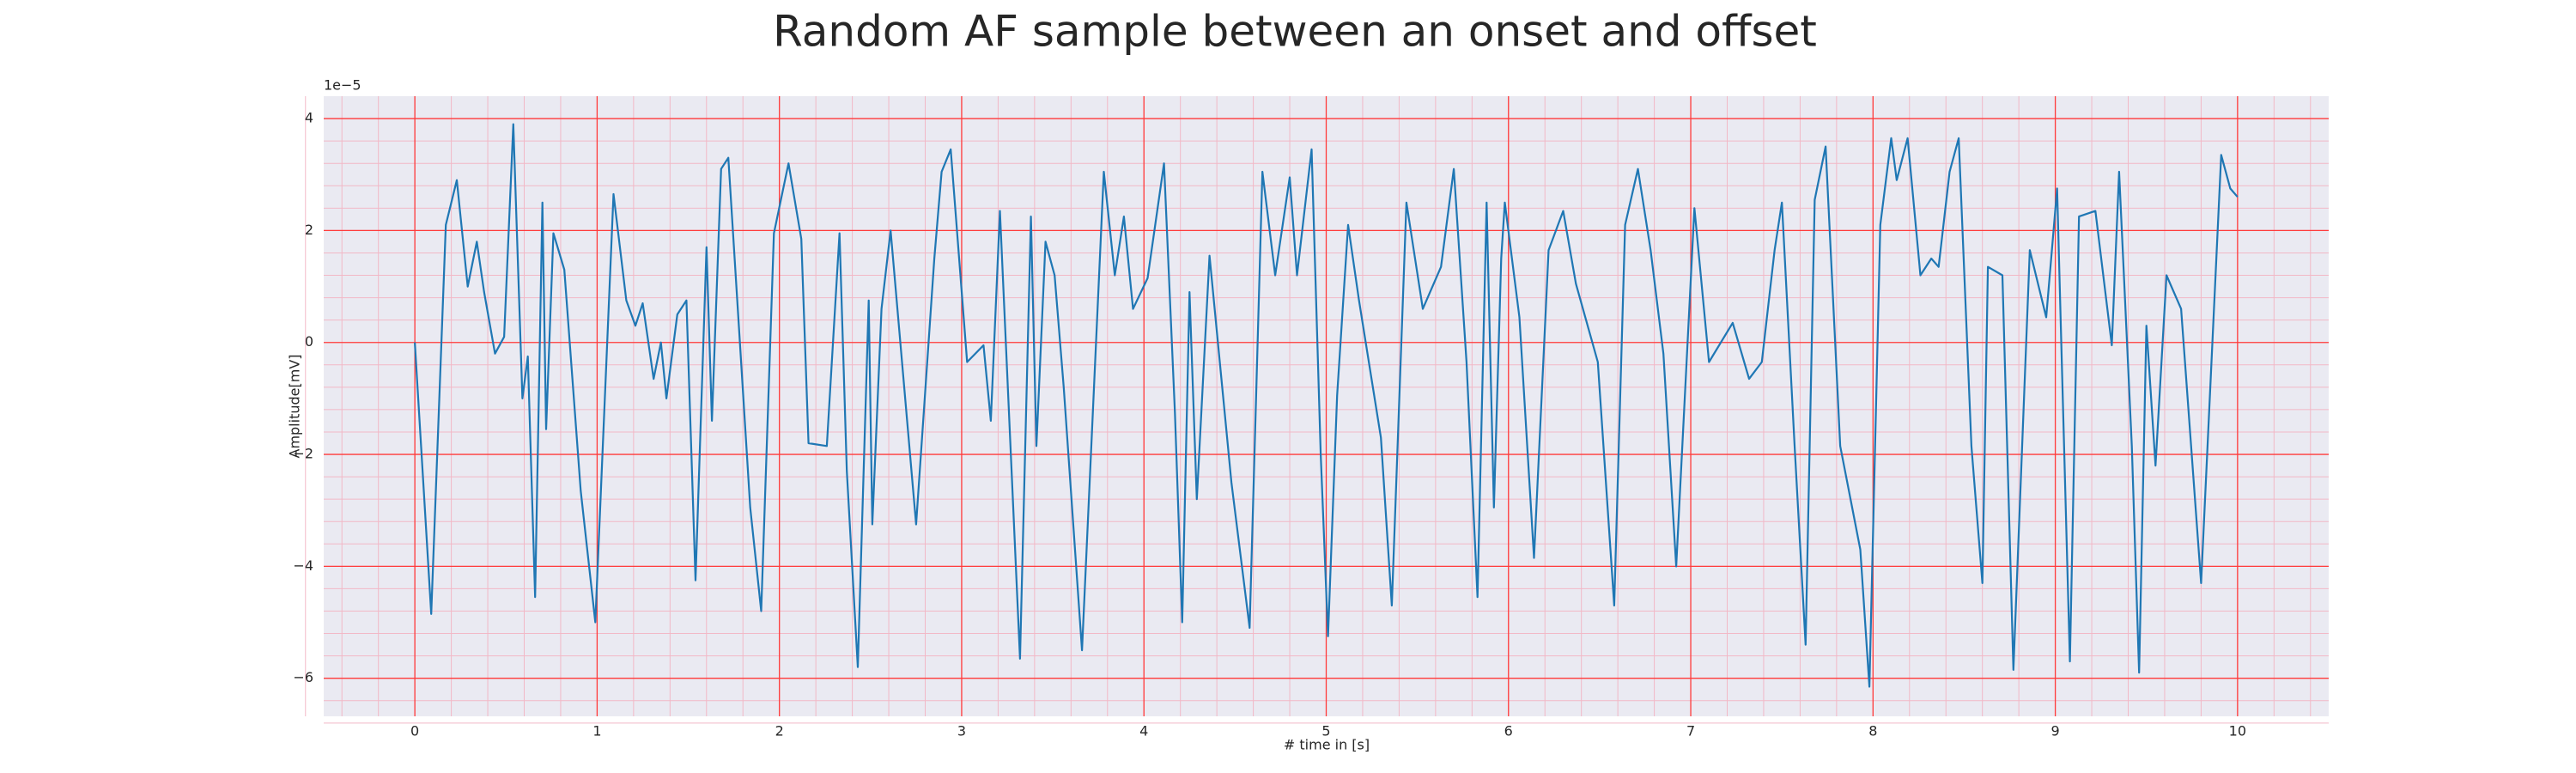  Describe the element at coordinates (309, 341) in the screenshot. I see `y-tick-label: 0` at that location.